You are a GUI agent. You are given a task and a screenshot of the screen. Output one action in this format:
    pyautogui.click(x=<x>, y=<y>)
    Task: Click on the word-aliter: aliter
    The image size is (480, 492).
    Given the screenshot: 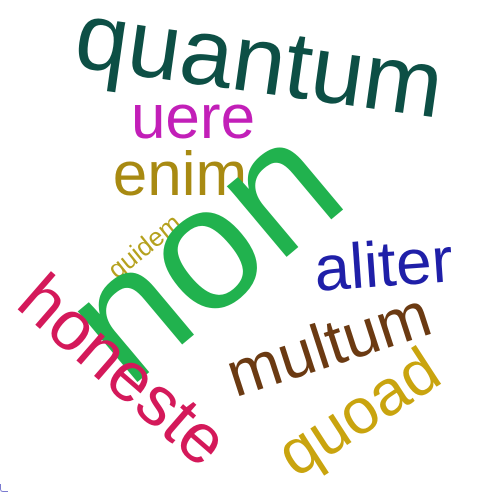 What is the action you would take?
    pyautogui.click(x=383, y=264)
    